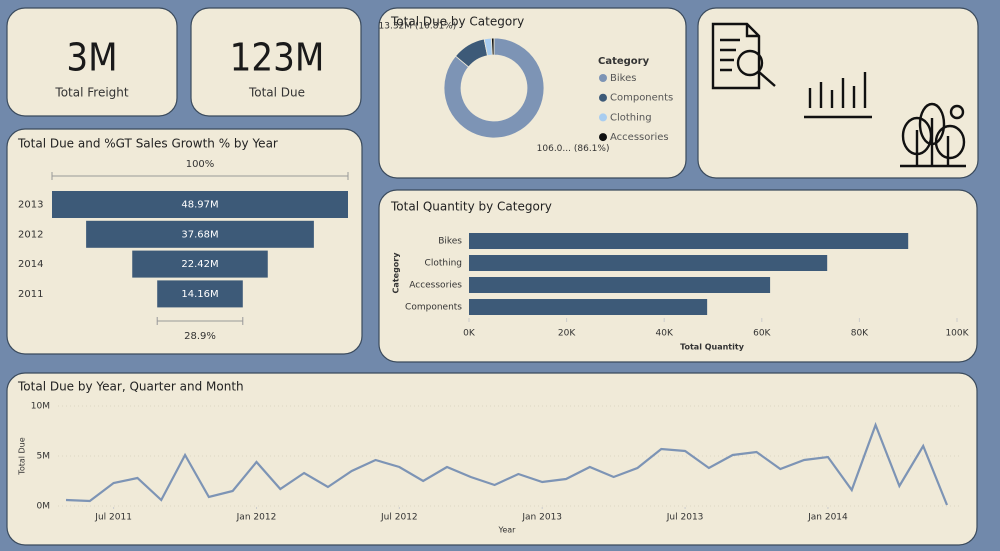 The image size is (1000, 551). I want to click on y-tick-label: Components, so click(433, 308).